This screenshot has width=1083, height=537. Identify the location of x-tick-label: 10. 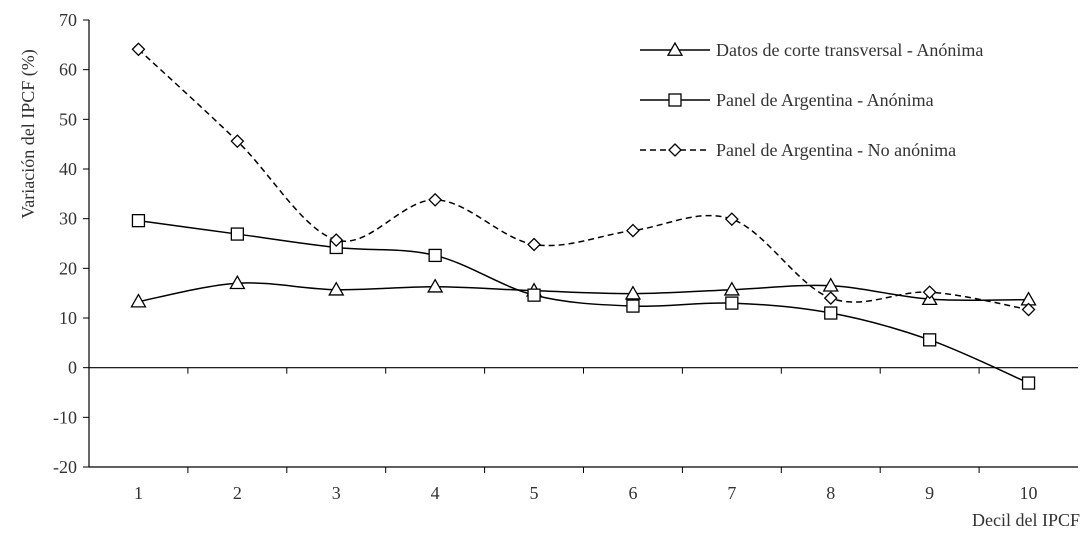
(1029, 493).